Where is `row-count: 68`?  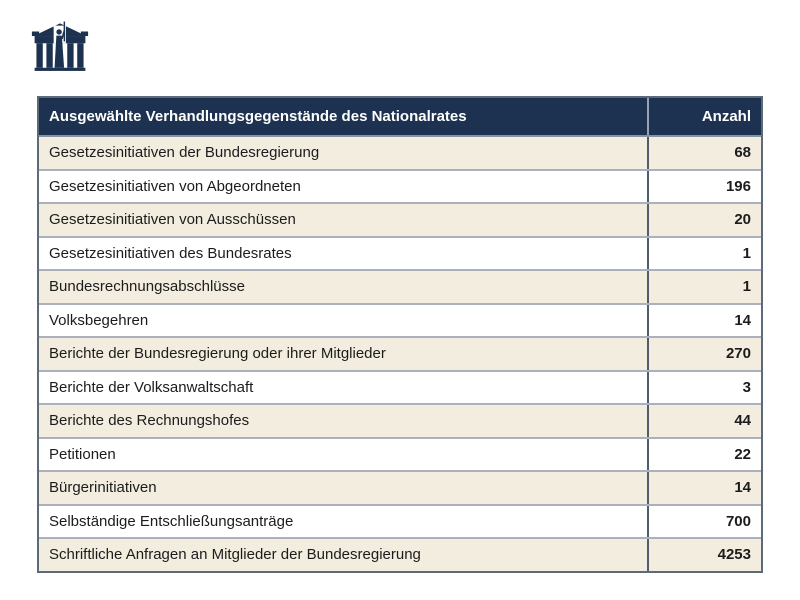
row-count: 68 is located at coordinates (704, 153).